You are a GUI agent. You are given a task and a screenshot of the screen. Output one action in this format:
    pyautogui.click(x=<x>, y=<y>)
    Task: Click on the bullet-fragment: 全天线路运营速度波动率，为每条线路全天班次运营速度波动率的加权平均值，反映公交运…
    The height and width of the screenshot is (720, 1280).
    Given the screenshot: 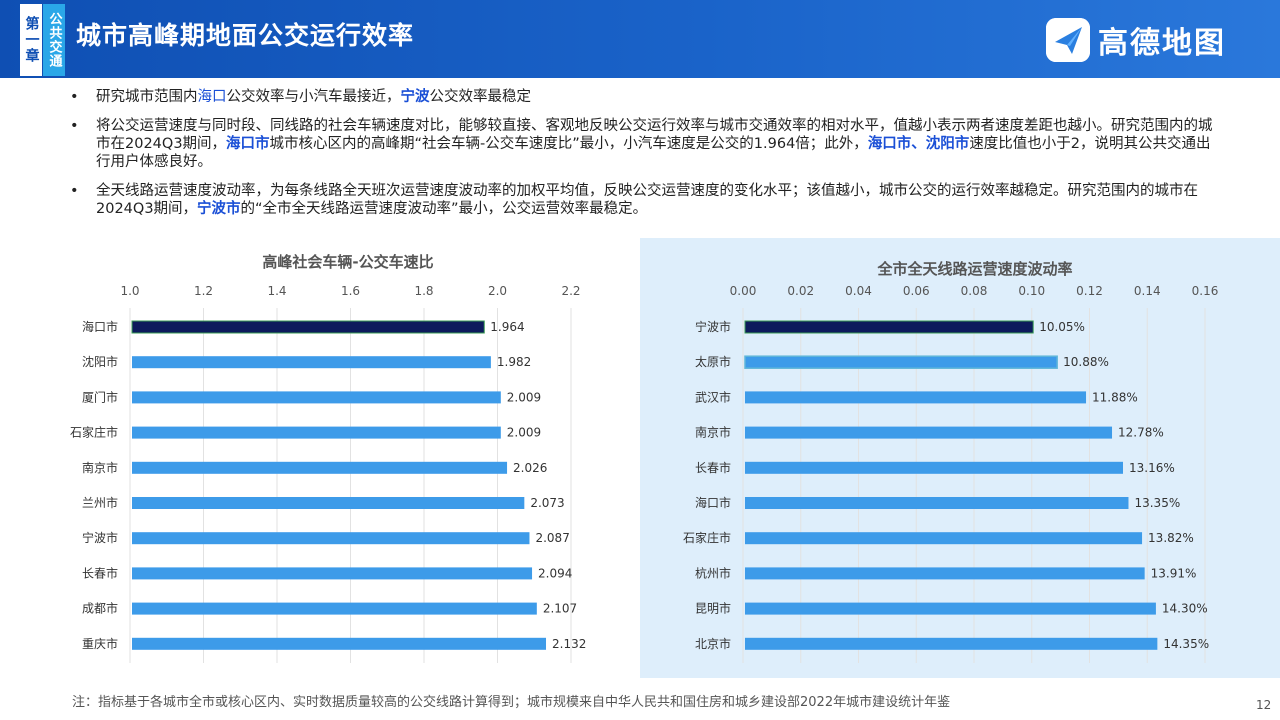 What is the action you would take?
    pyautogui.click(x=647, y=200)
    